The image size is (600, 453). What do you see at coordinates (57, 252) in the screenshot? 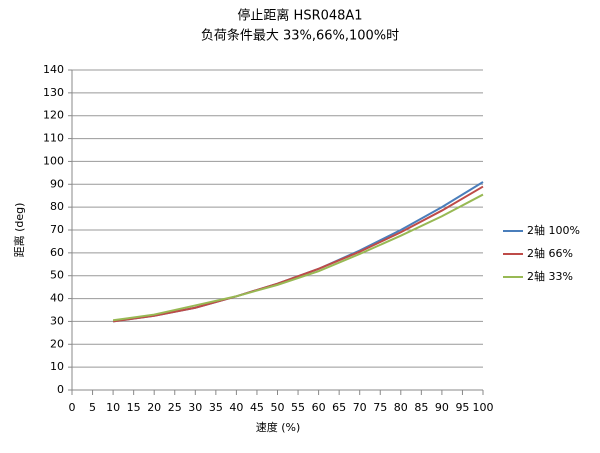
I see `y-tick-label: 60` at bounding box center [57, 252].